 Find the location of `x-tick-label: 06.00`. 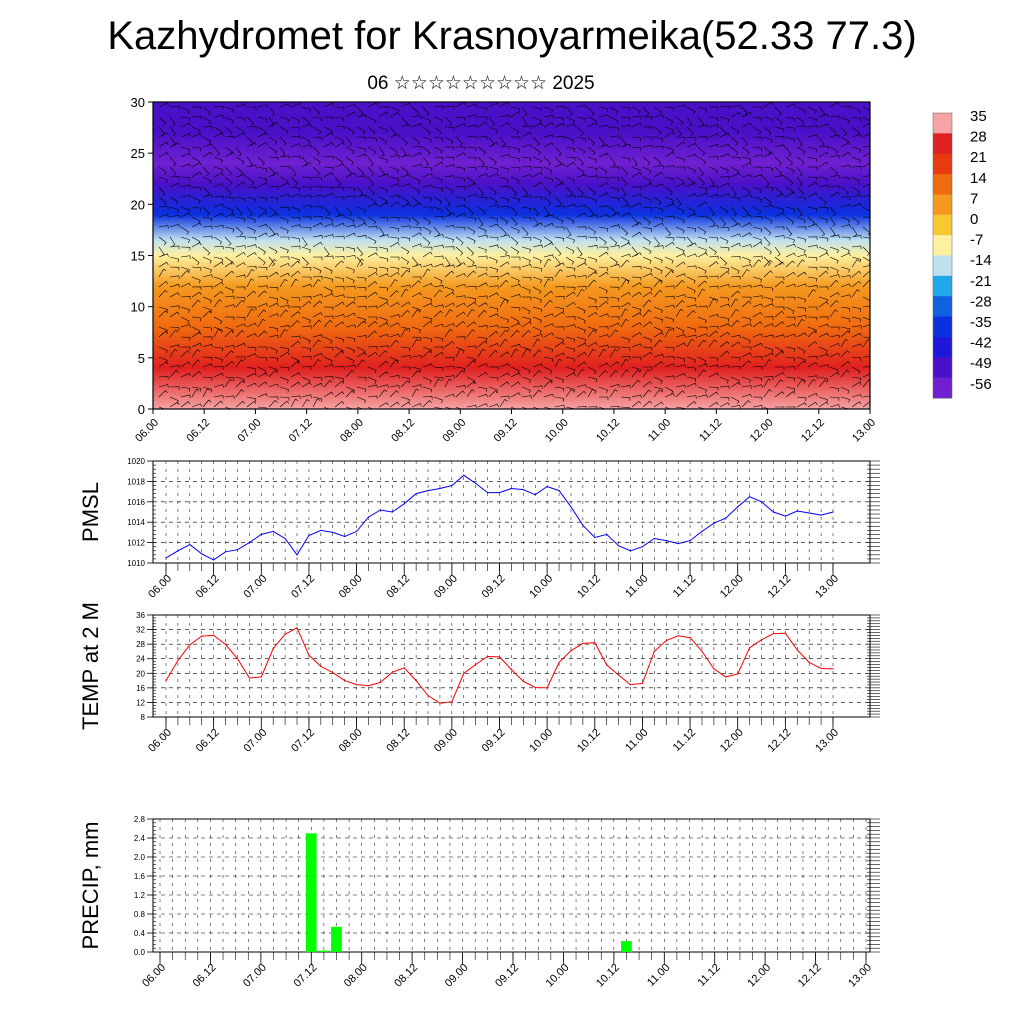

x-tick-label: 06.00 is located at coordinates (160, 587).